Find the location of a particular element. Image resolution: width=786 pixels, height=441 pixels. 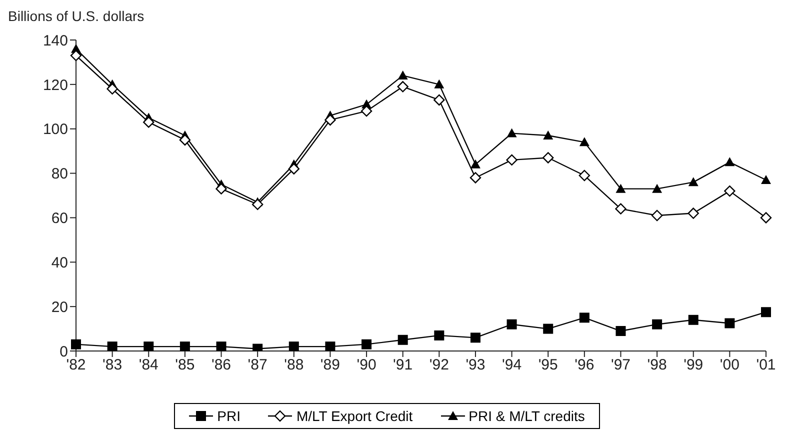

x-tick-label: '01 is located at coordinates (766, 365).